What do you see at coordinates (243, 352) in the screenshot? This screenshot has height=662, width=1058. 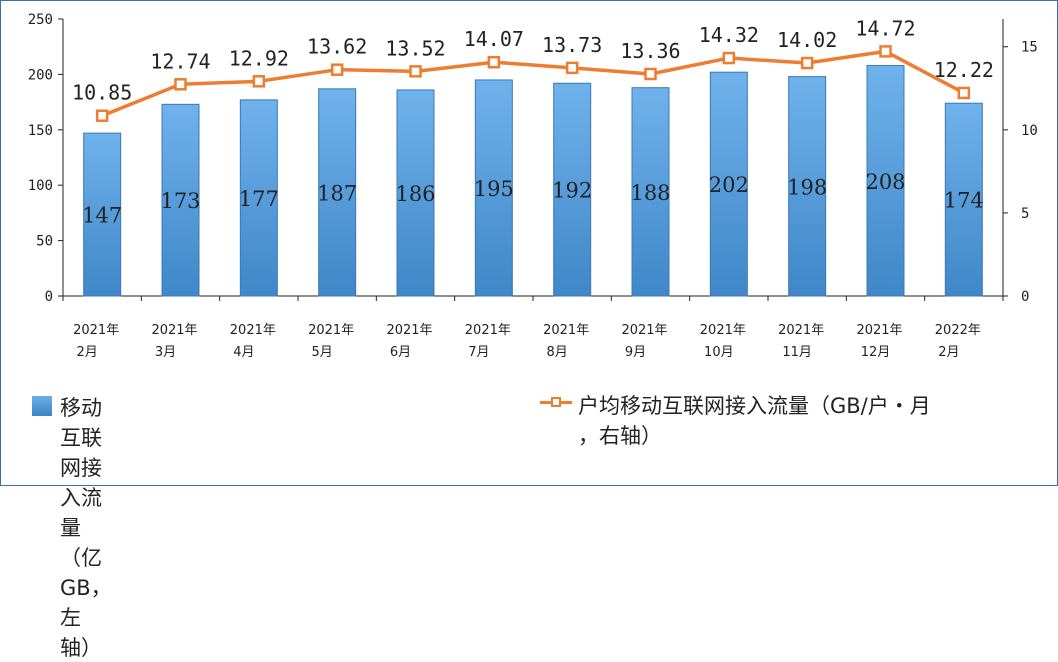 I see `x-tick-label-month: 4月` at bounding box center [243, 352].